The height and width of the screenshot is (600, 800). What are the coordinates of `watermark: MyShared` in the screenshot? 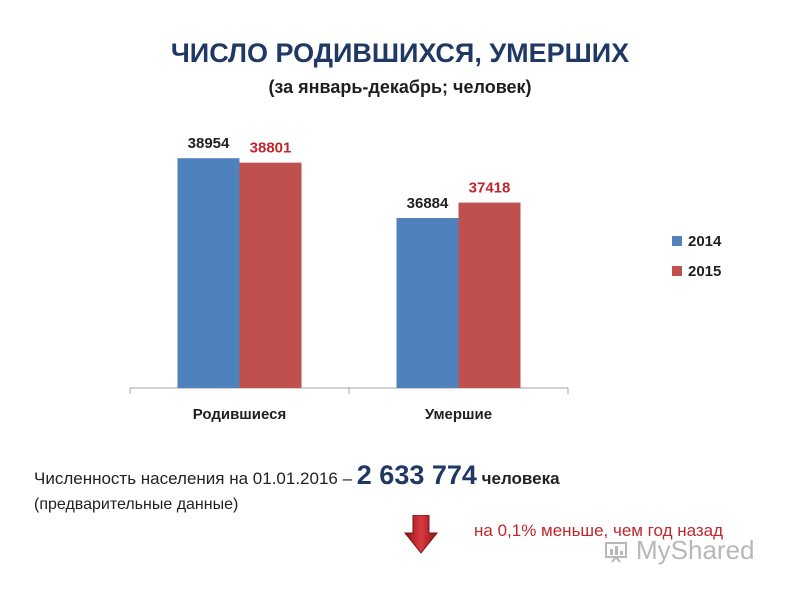 It's located at (679, 550).